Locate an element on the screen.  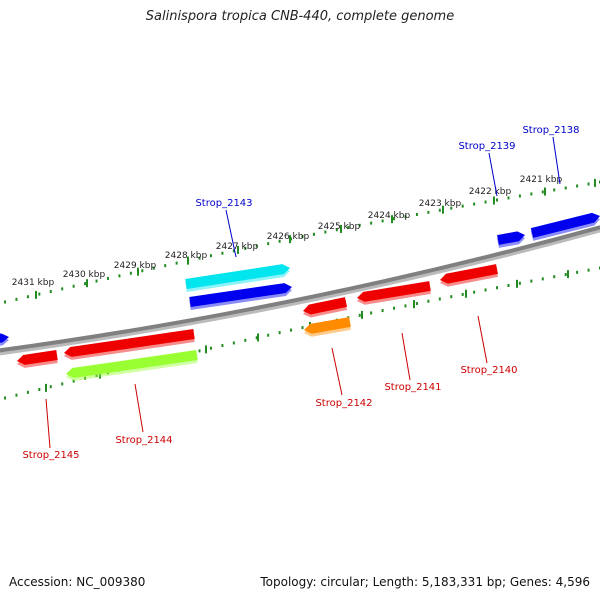
ruler-label: 2428 kbp is located at coordinates (186, 256).